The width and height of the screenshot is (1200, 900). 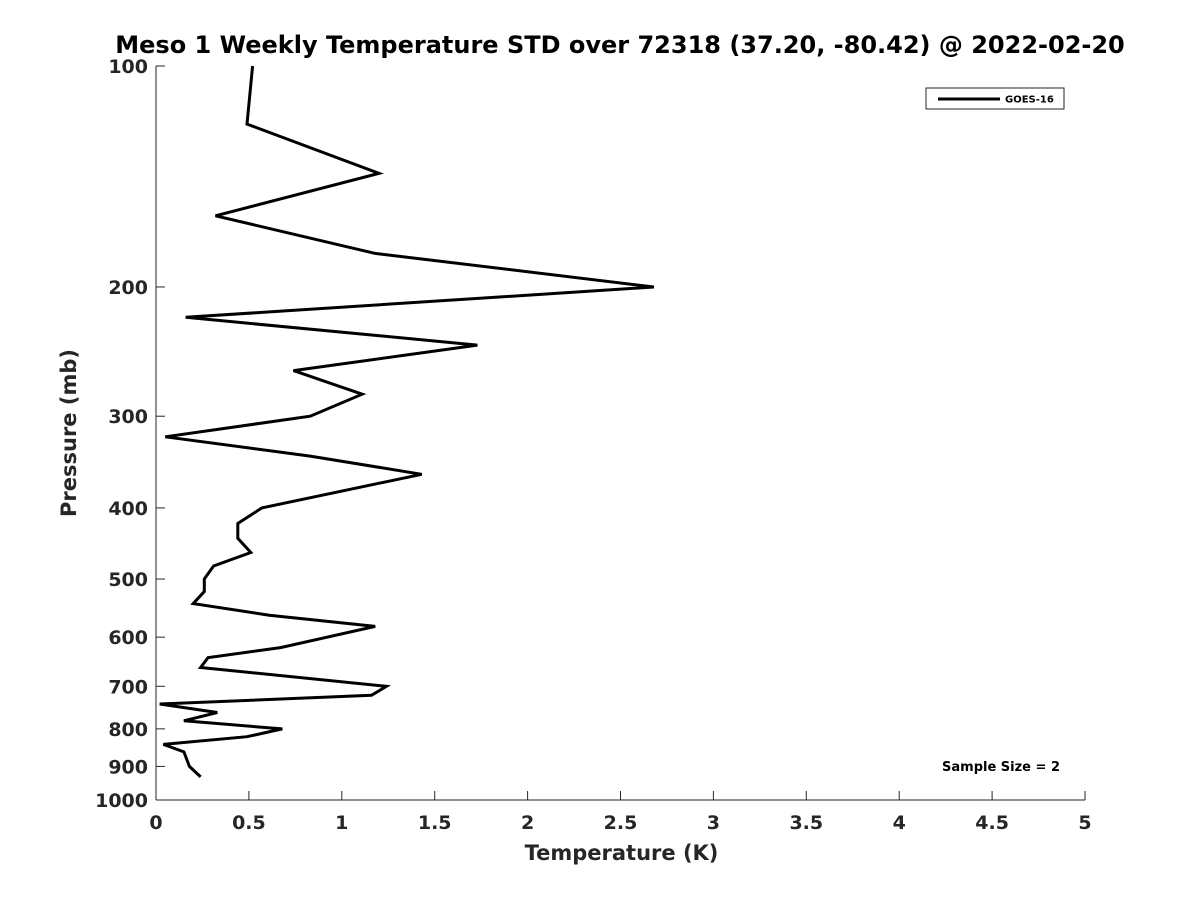 What do you see at coordinates (899, 823) in the screenshot?
I see `x-tick-label: 4` at bounding box center [899, 823].